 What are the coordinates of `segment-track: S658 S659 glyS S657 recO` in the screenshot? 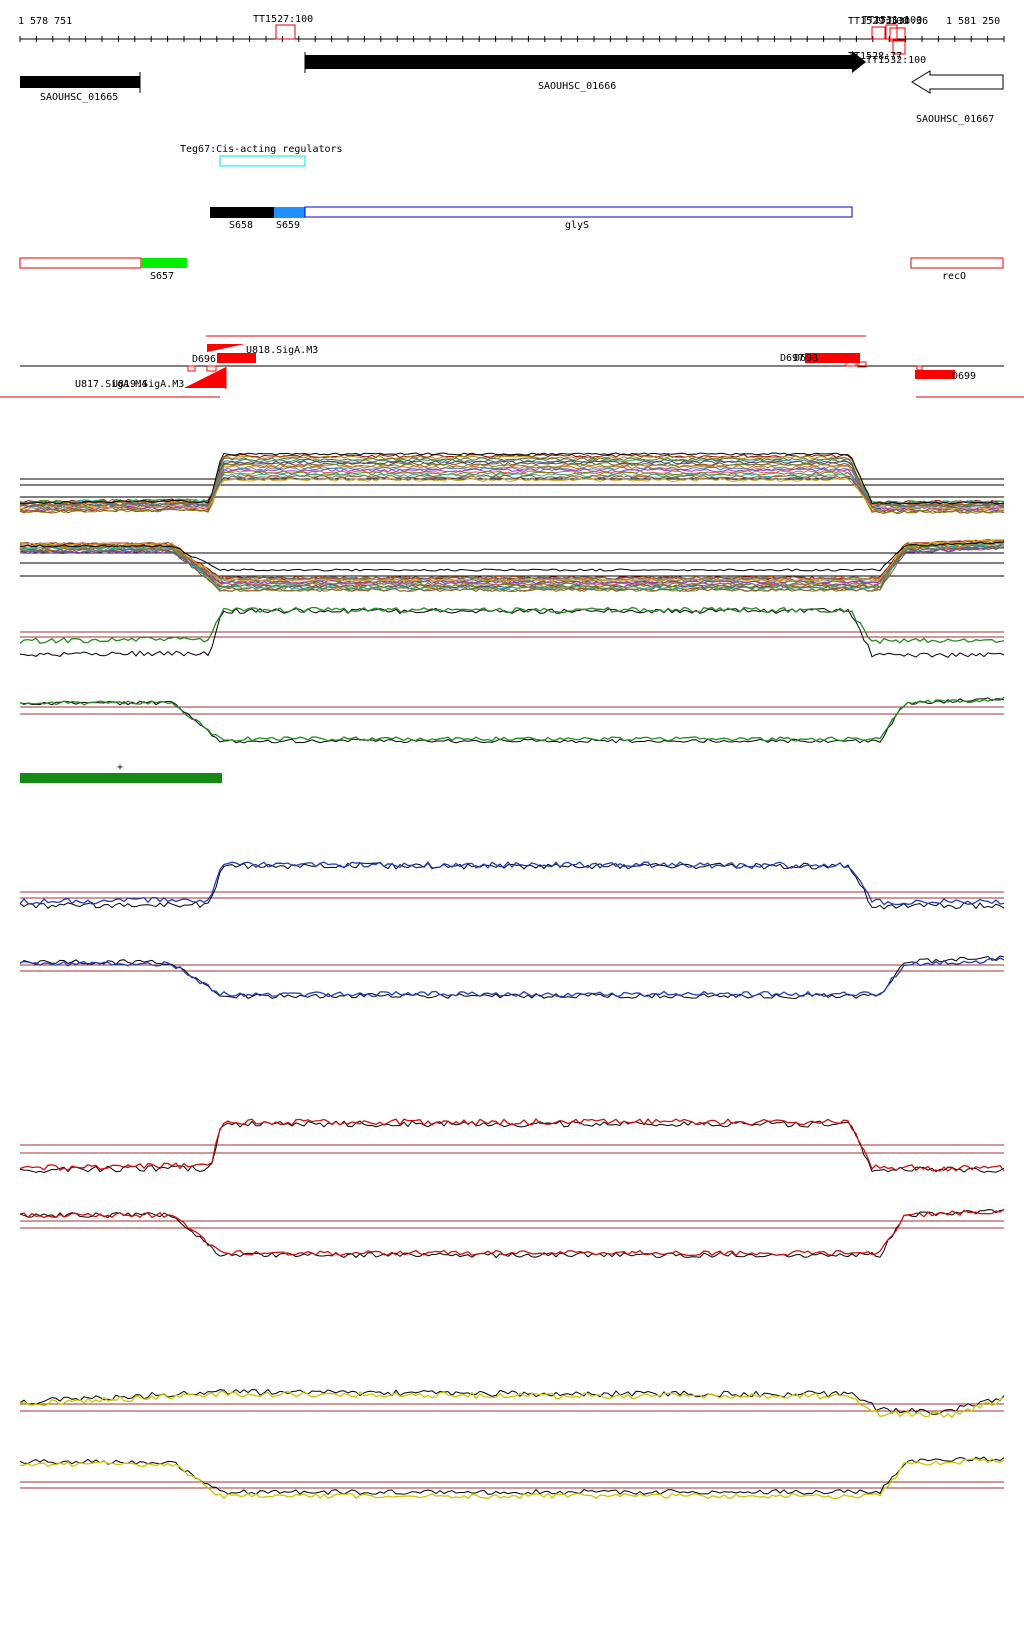 It's located at (511, 244).